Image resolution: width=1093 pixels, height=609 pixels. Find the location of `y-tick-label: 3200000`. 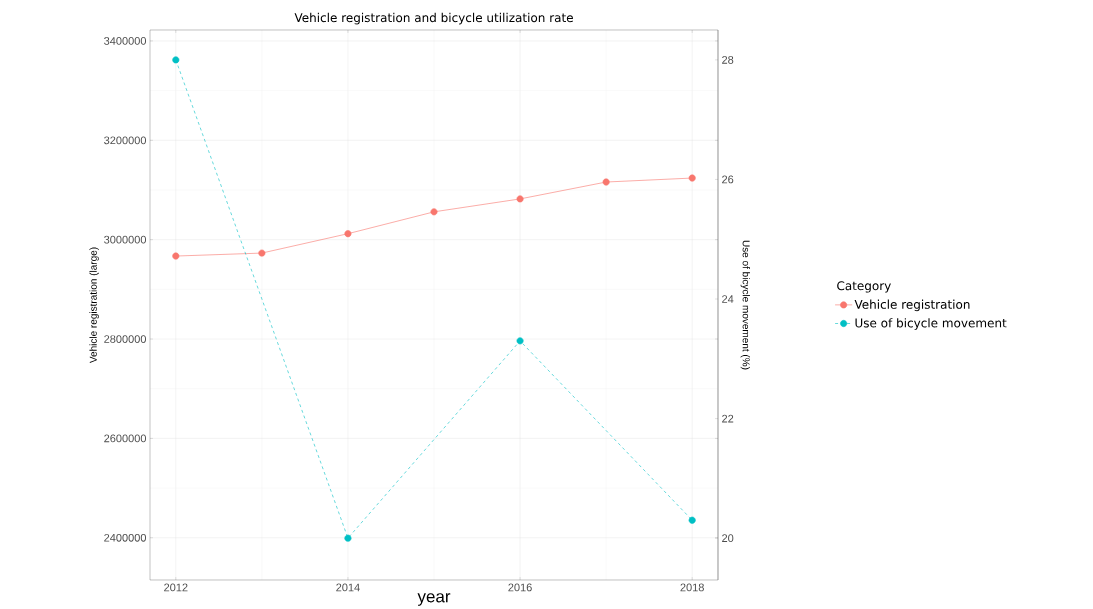

y-tick-label: 3200000 is located at coordinates (125, 140).